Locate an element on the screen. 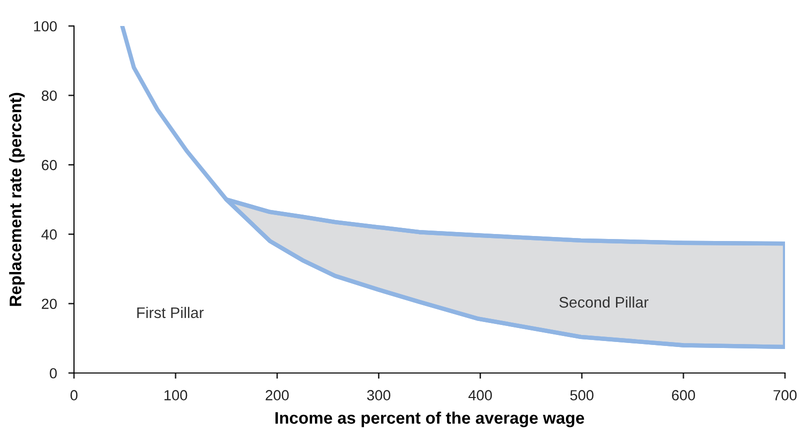 The height and width of the screenshot is (435, 806). y-tick-label: 100 is located at coordinates (45, 26).